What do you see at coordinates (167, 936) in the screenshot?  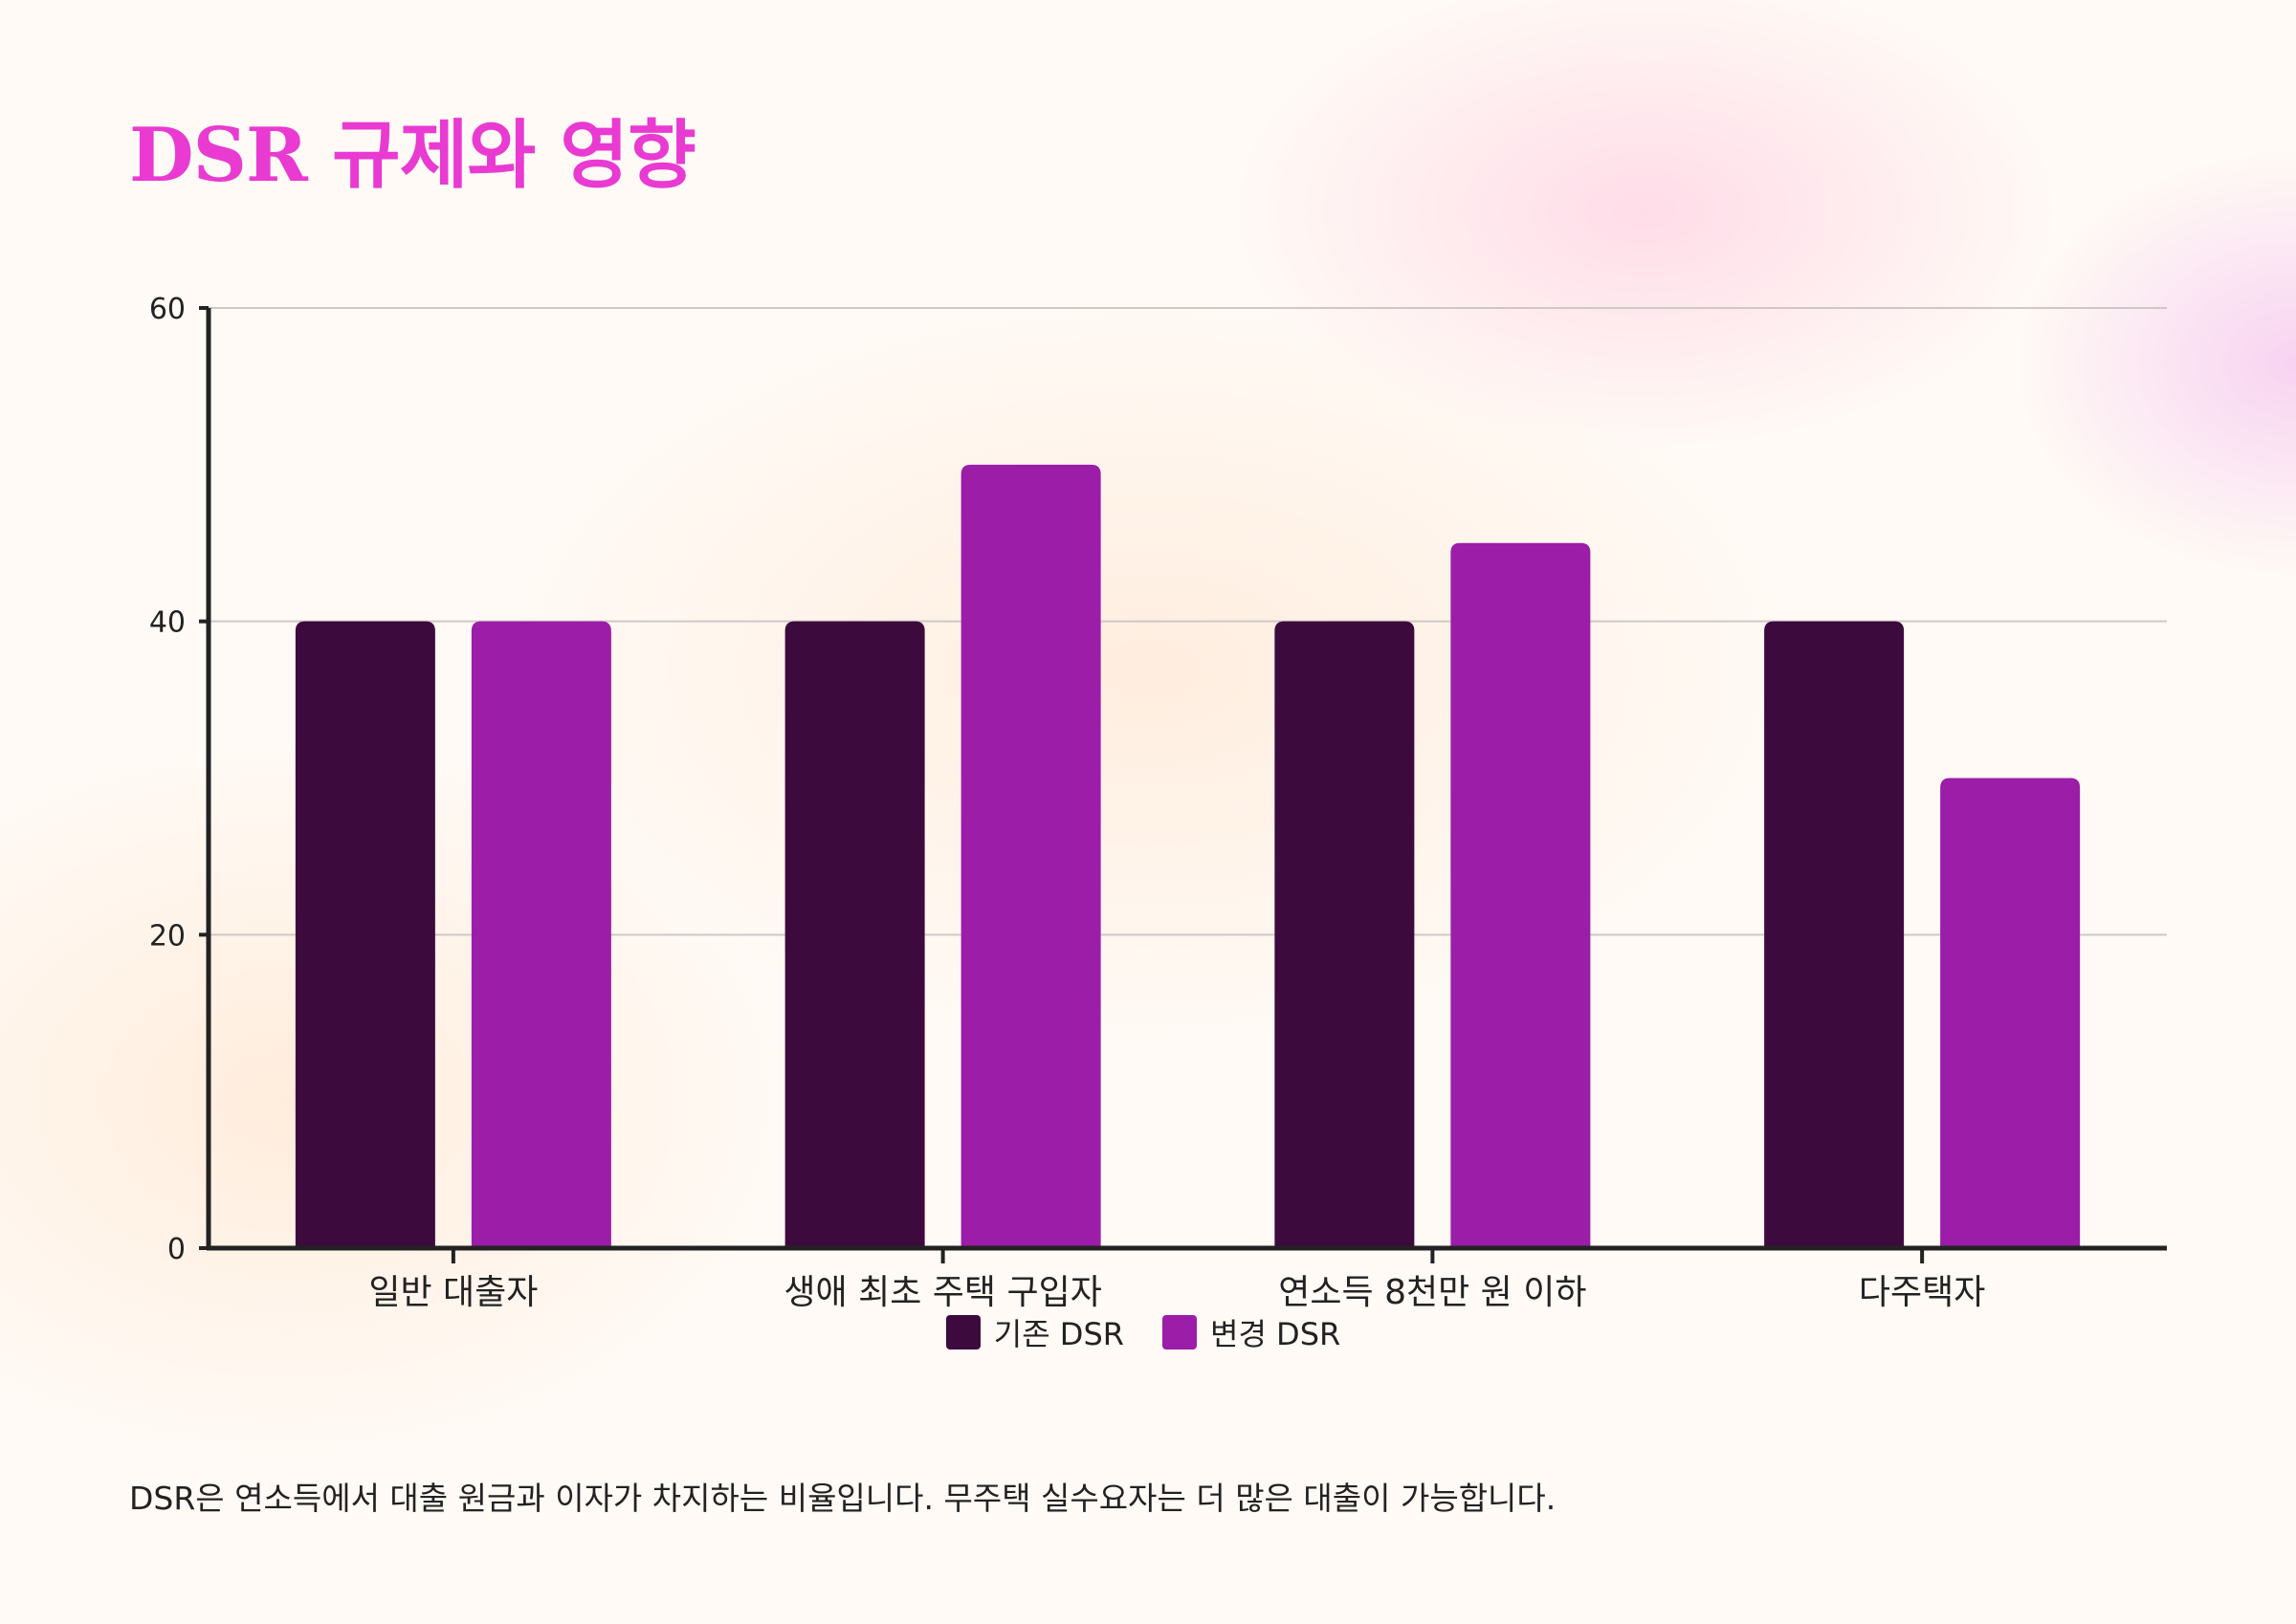 I see `y-tick-label: 20` at bounding box center [167, 936].